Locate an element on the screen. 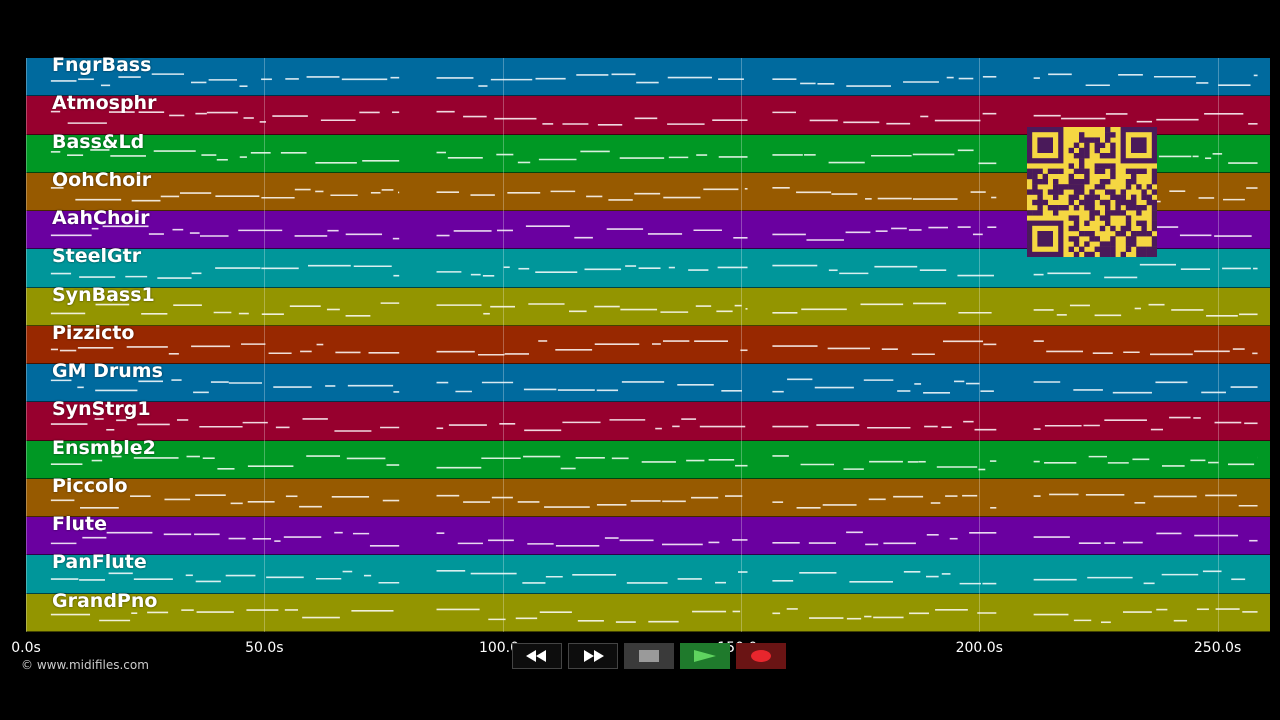  track-lane: Ensmble2 is located at coordinates (648, 457).